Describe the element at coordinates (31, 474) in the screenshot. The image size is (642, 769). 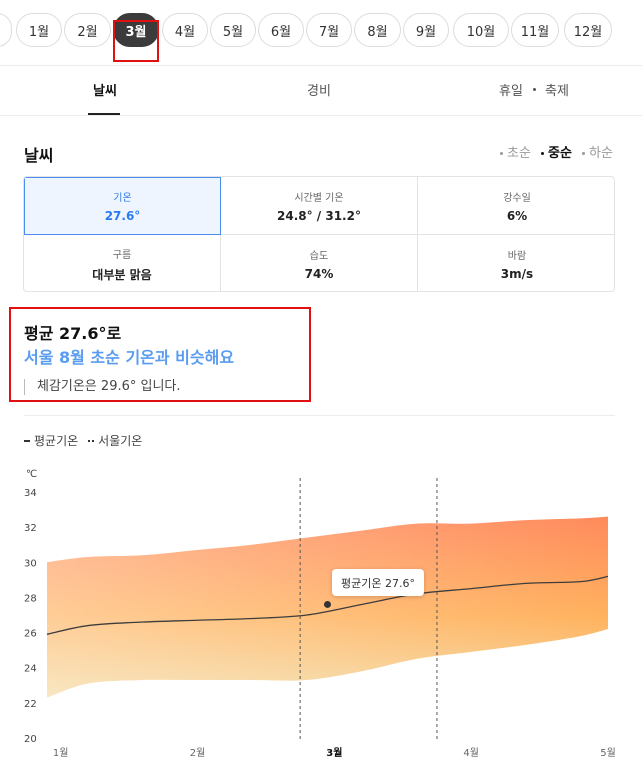
I see `y-unit-label: ℃` at that location.